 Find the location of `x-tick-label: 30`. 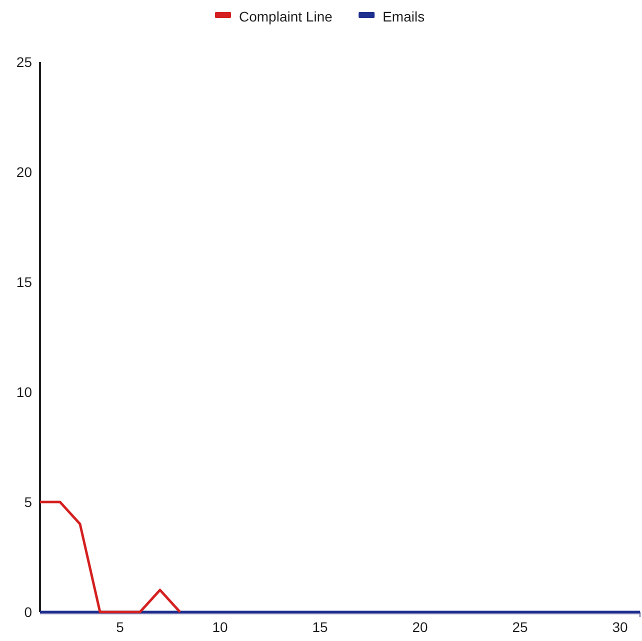

x-tick-label: 30 is located at coordinates (620, 627).